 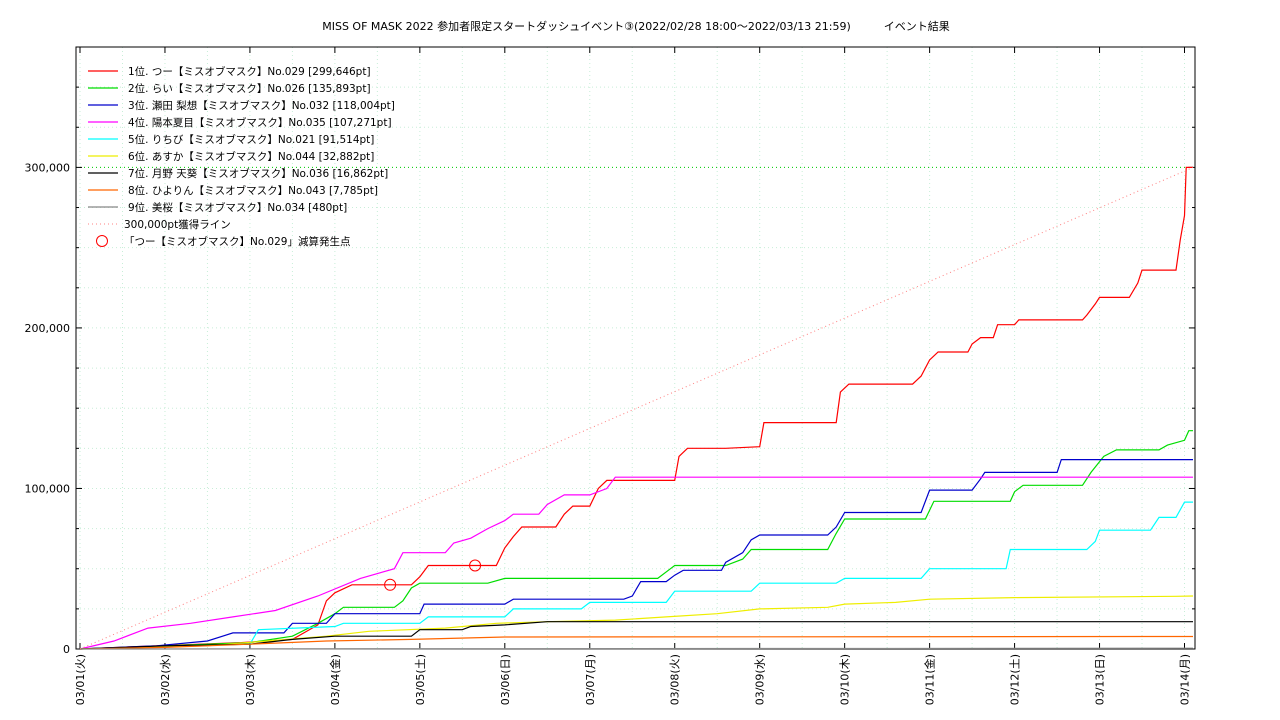 I want to click on legend-label: 6位. あすか【ミスオブマスク】No.044 [32,882pt], so click(x=251, y=156).